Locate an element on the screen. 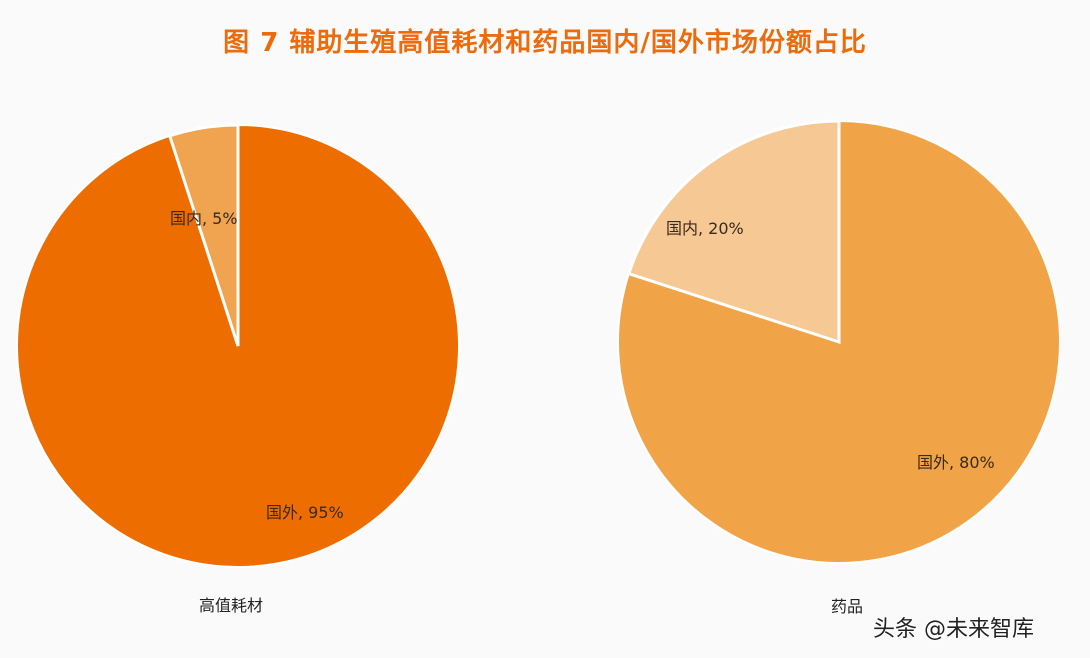  label-consumables-foreign: 国外, 95% is located at coordinates (305, 512).